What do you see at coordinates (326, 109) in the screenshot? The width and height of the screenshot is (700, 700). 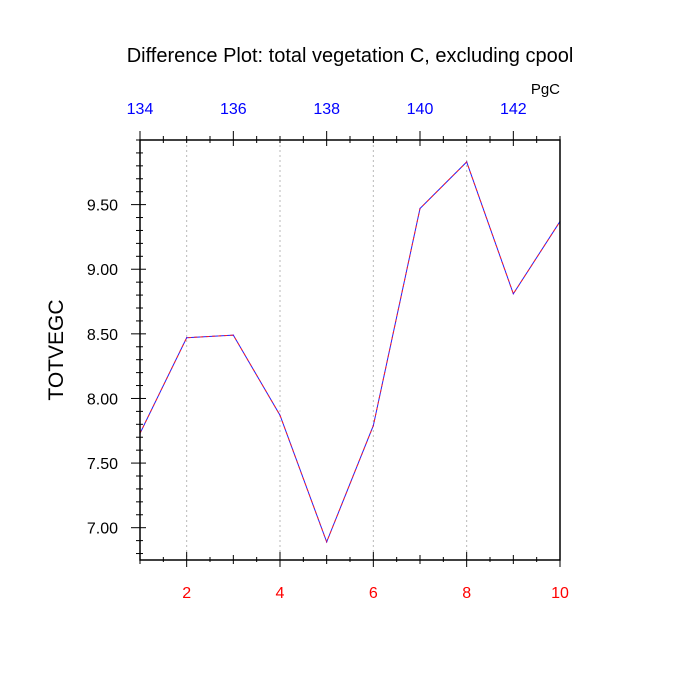 I see `top-tick-label: 138` at bounding box center [326, 109].